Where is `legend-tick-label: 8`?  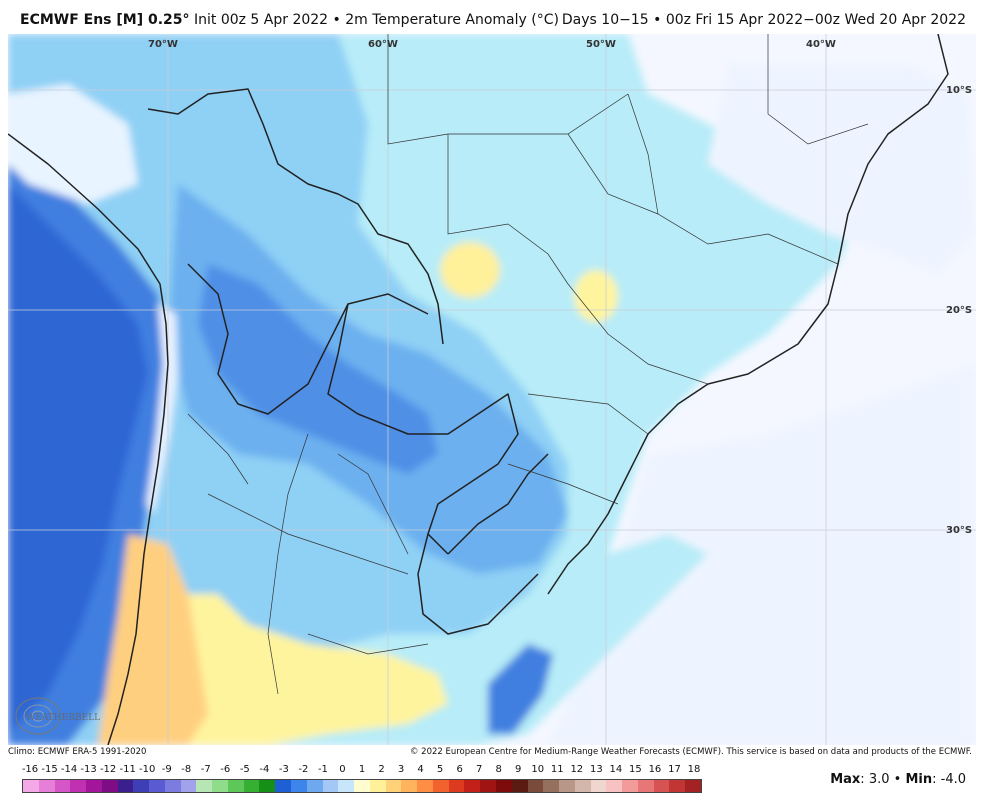 legend-tick-label: 8 is located at coordinates (498, 769).